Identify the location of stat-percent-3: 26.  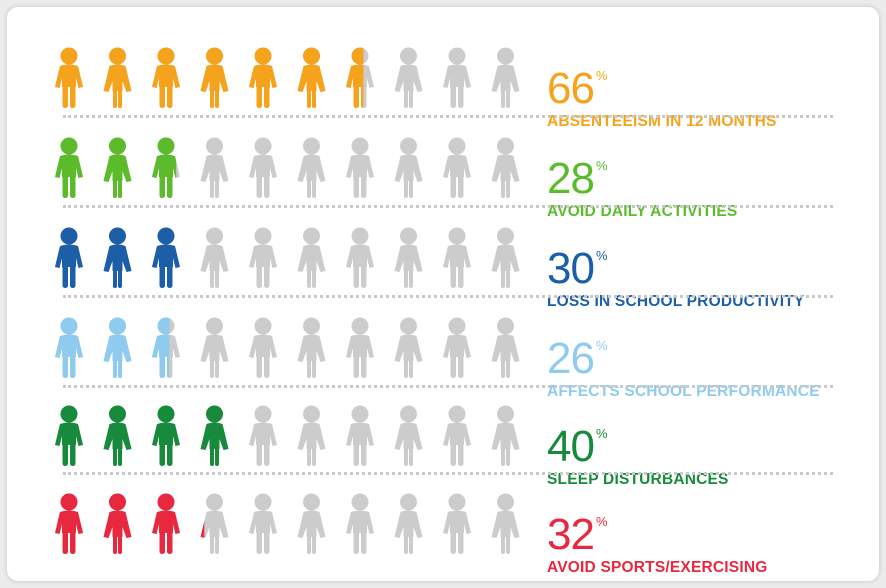
(571, 358).